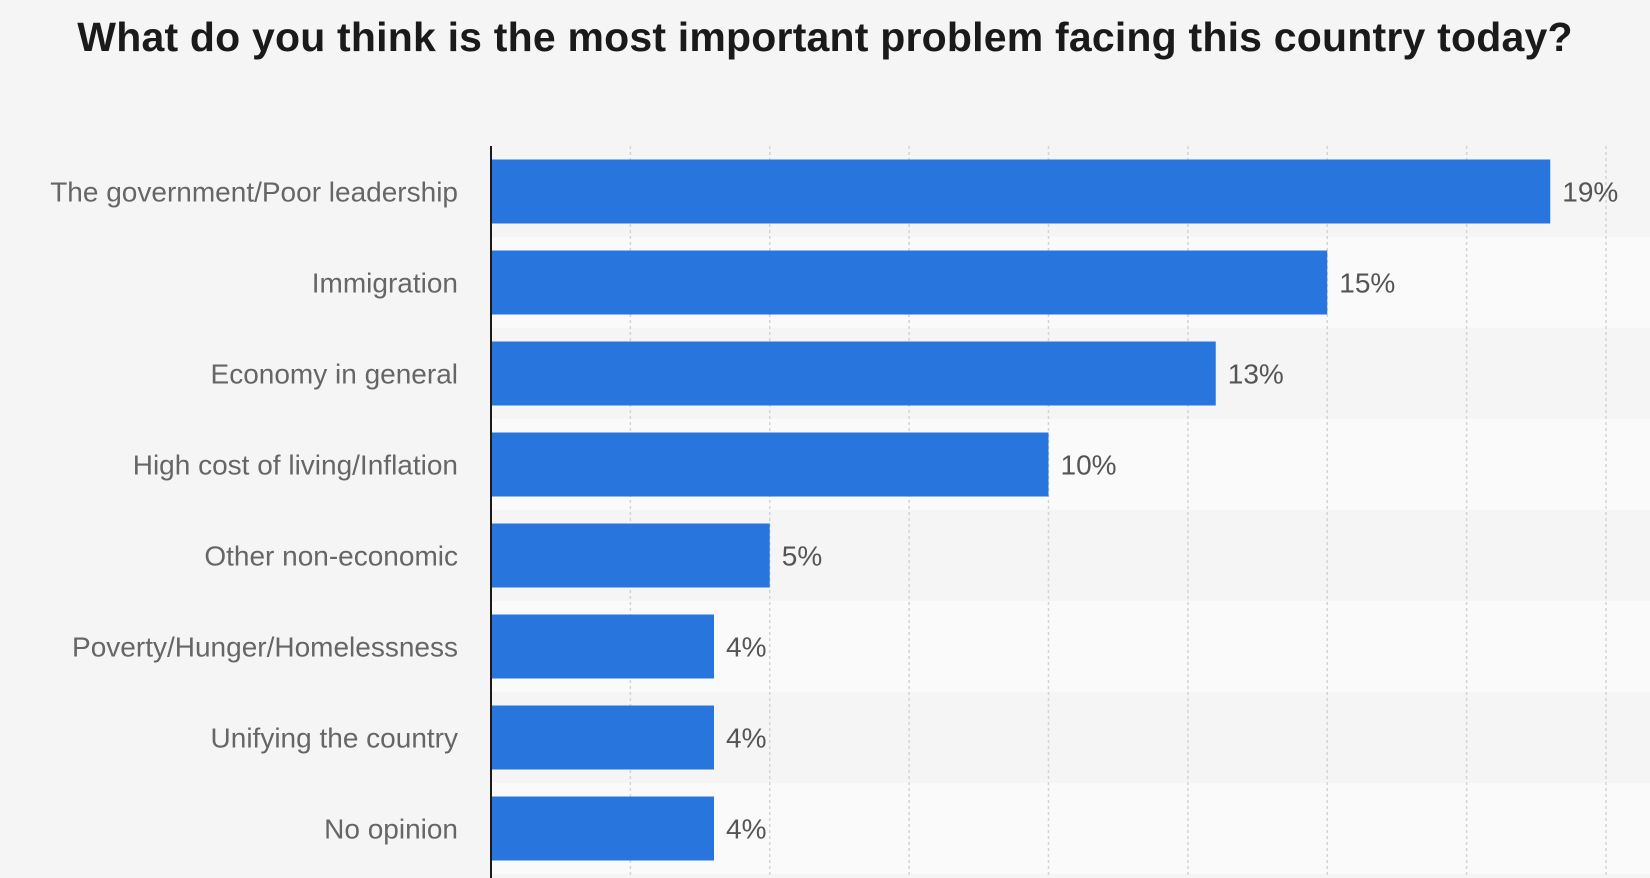  Describe the element at coordinates (385, 283) in the screenshot. I see `category-label: Immigration` at that location.